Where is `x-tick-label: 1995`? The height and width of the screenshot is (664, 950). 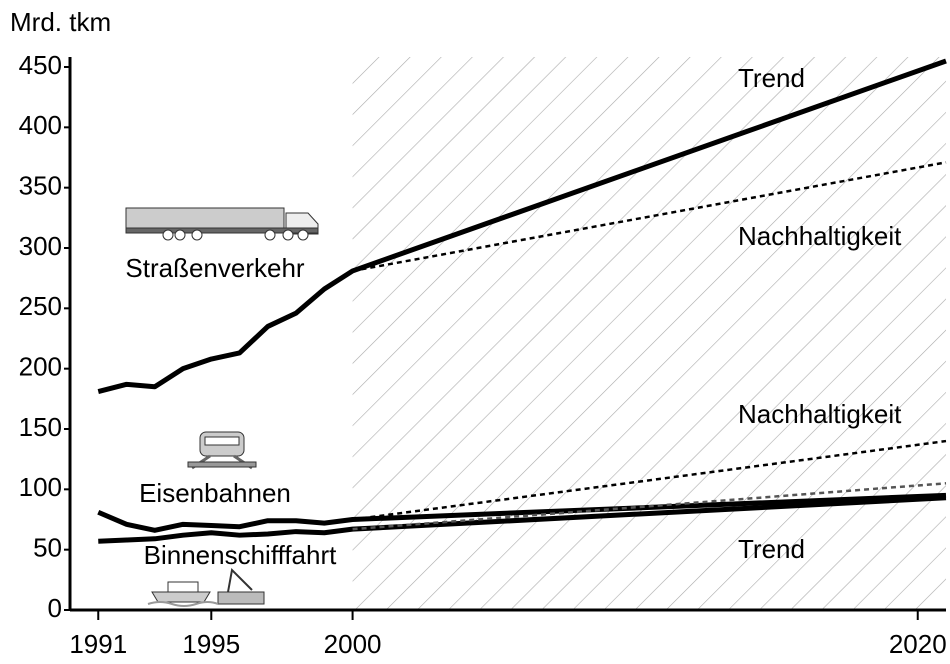
x-tick-label: 1995 is located at coordinates (211, 644).